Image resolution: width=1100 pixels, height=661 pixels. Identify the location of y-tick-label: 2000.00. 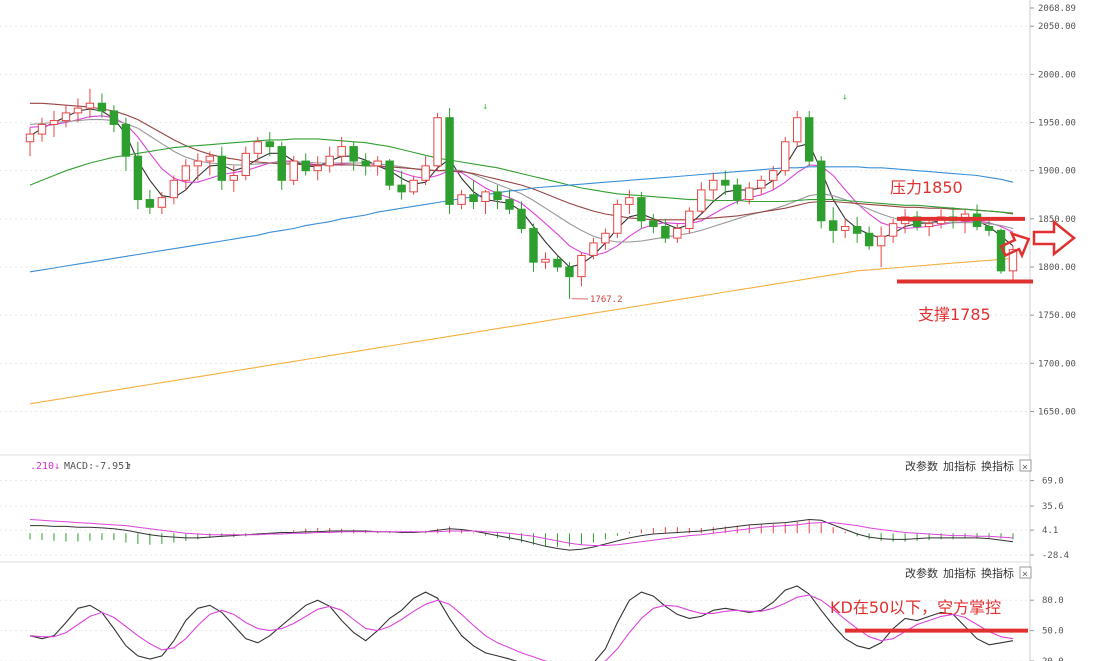
(1057, 75).